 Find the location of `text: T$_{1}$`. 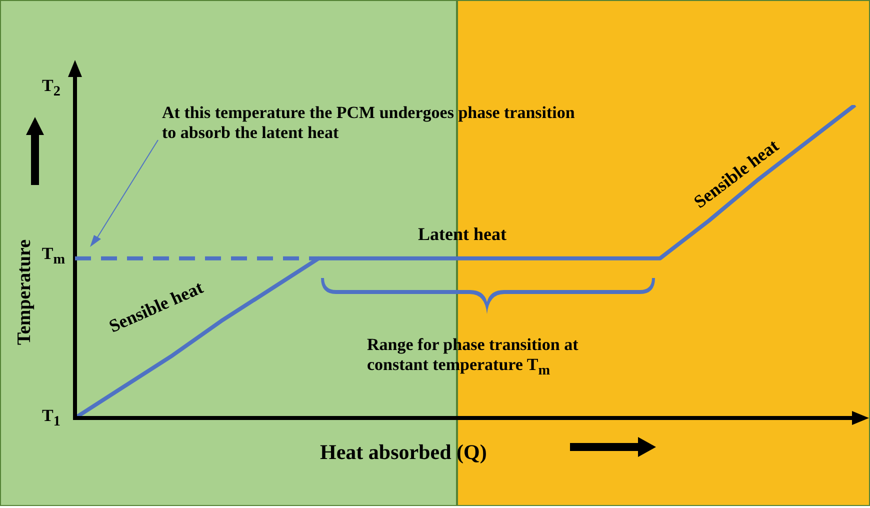

text: T$_{1}$ is located at coordinates (51, 418).